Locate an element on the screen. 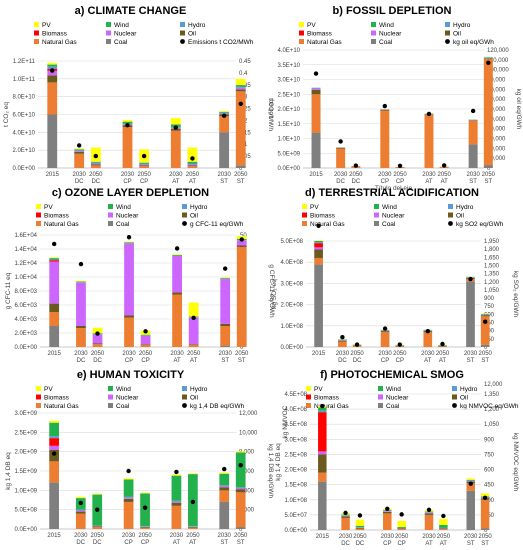  y2-tick-label: 0 is located at coordinates (242, 348).